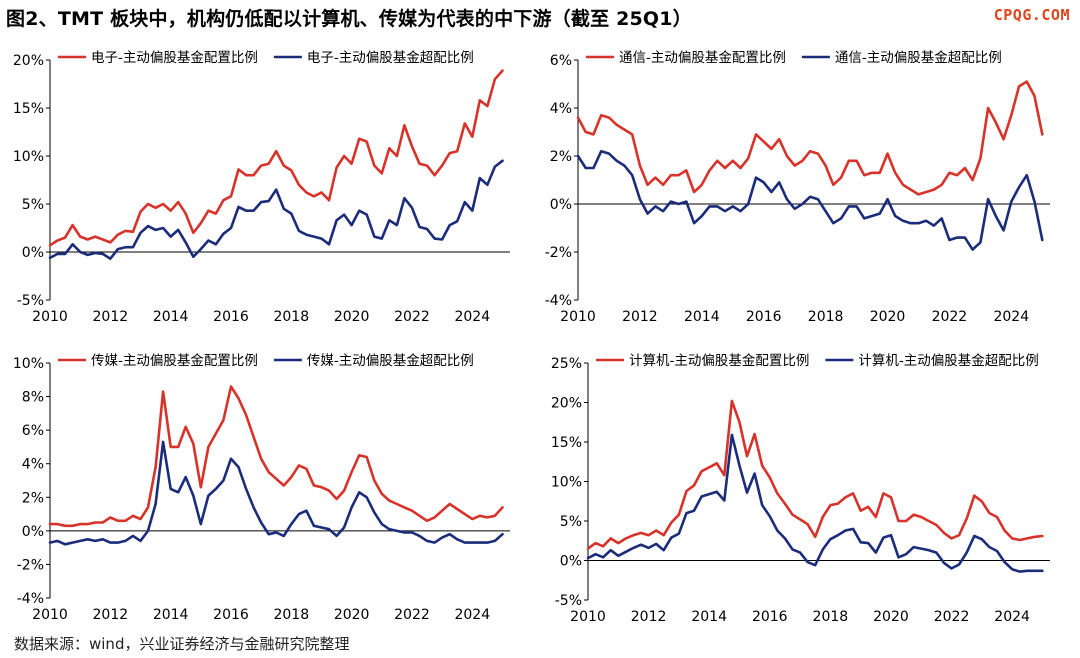 The image size is (1080, 658). I want to click on watermark: CPQG.COM, so click(1031, 15).